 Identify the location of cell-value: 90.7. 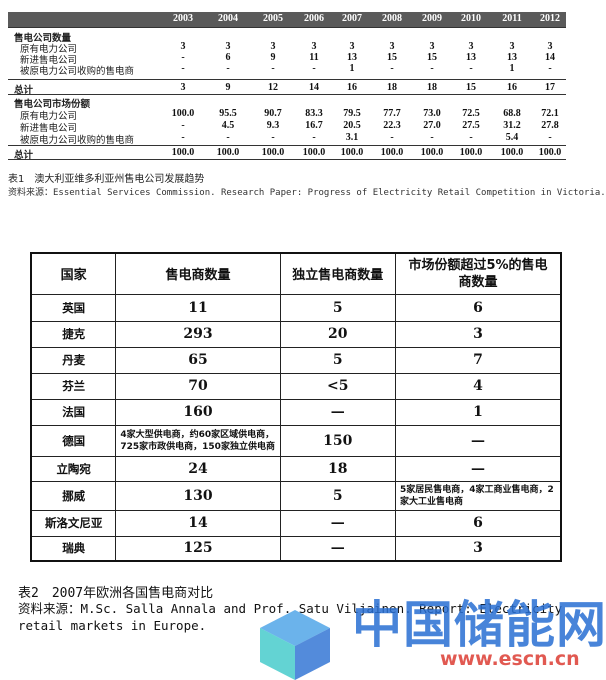
(273, 113).